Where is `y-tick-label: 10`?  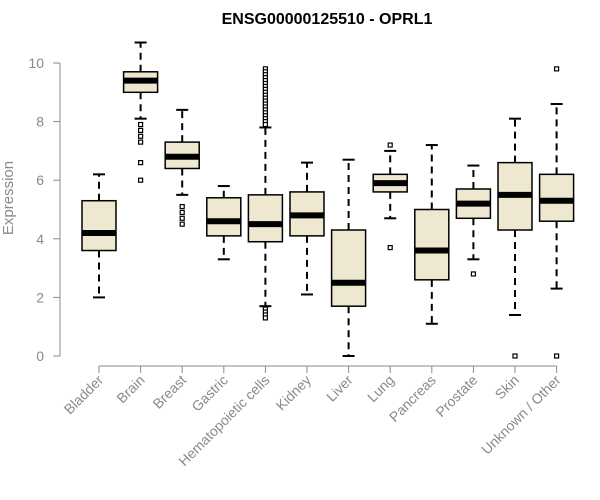
y-tick-label: 10 is located at coordinates (36, 63).